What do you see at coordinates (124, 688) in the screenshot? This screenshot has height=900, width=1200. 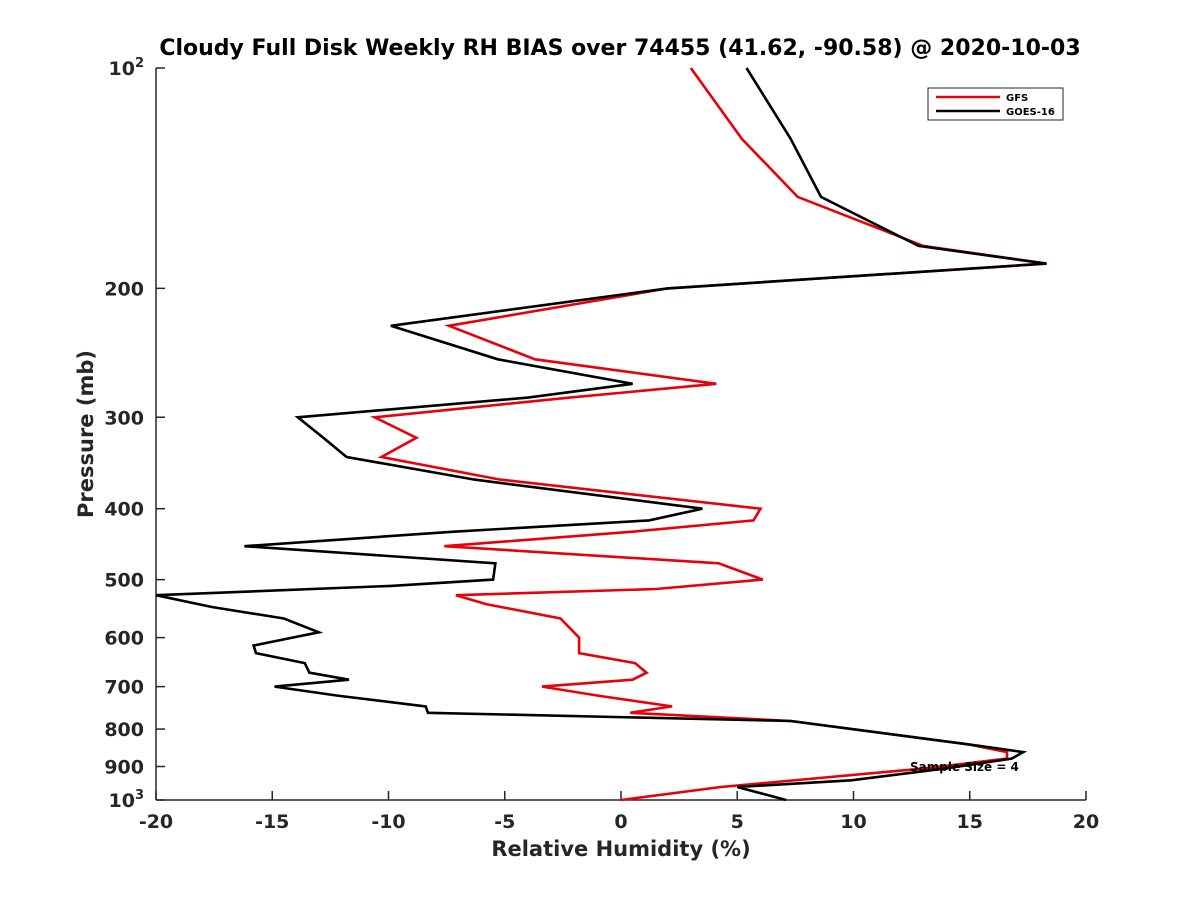 I see `y-tick-label: 700` at bounding box center [124, 688].